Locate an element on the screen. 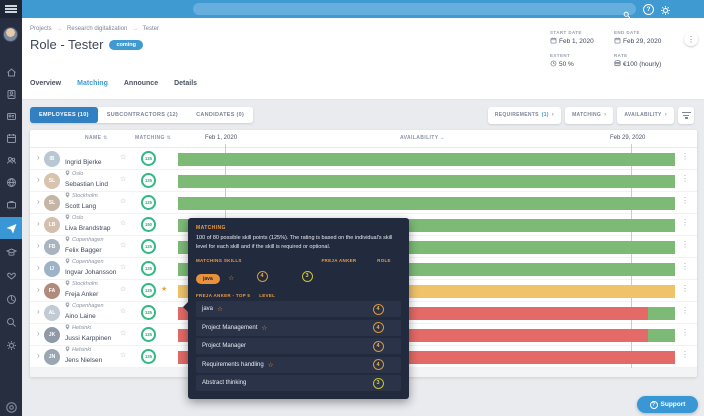  skill-tag: java is located at coordinates (208, 279).